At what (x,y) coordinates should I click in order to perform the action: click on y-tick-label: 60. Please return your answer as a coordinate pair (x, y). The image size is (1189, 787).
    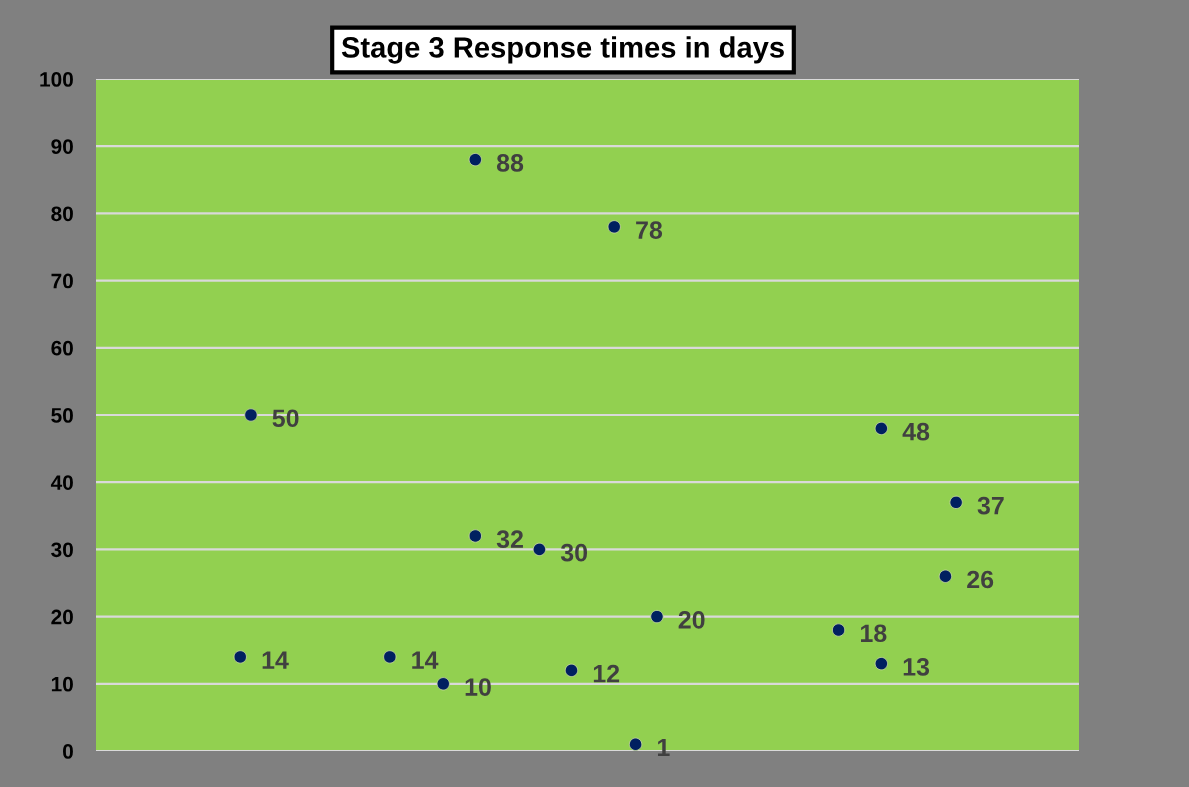
    Looking at the image, I should click on (62, 348).